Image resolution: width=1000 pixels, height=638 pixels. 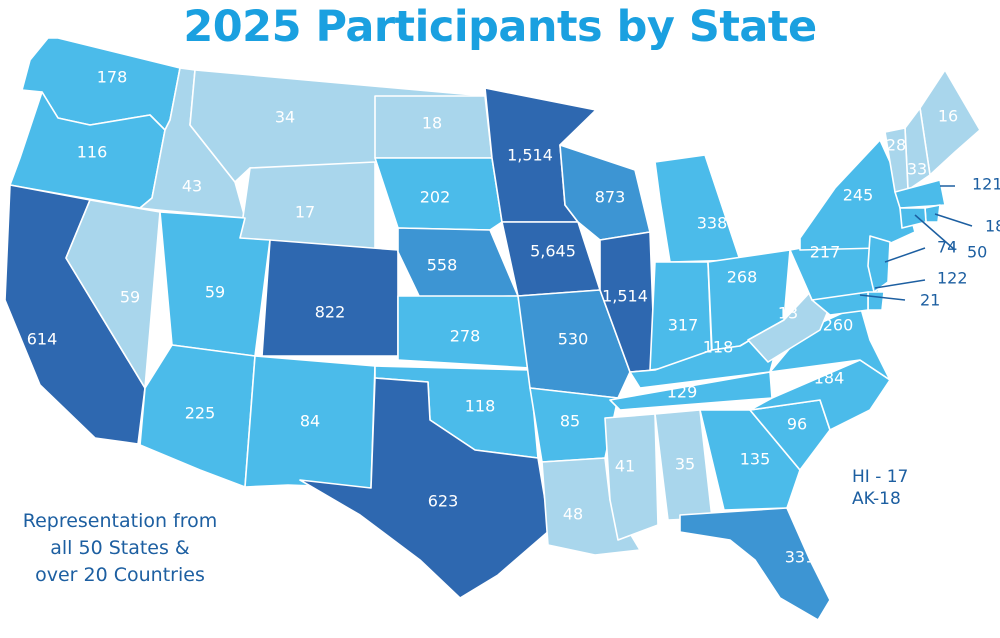 I want to click on state-count-me: 16, so click(x=948, y=116).